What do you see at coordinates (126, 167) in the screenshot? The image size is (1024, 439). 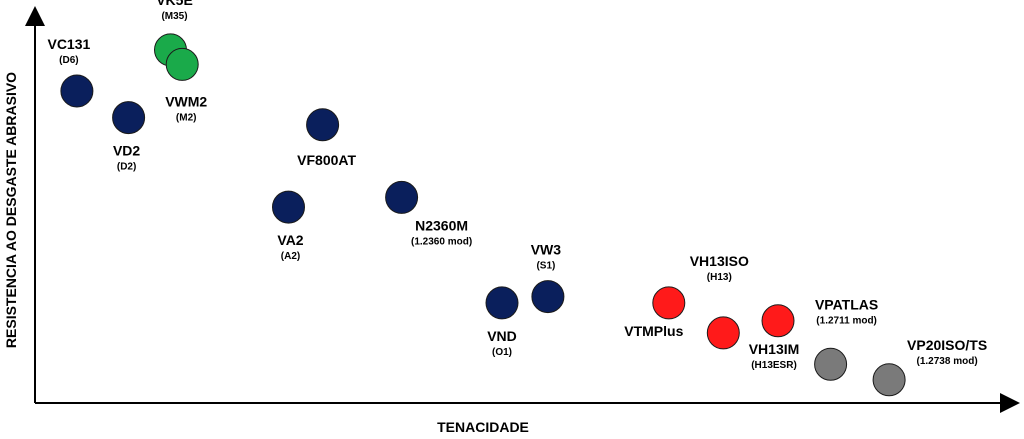 I see `data-sublabel-vd2: (D2)` at bounding box center [126, 167].